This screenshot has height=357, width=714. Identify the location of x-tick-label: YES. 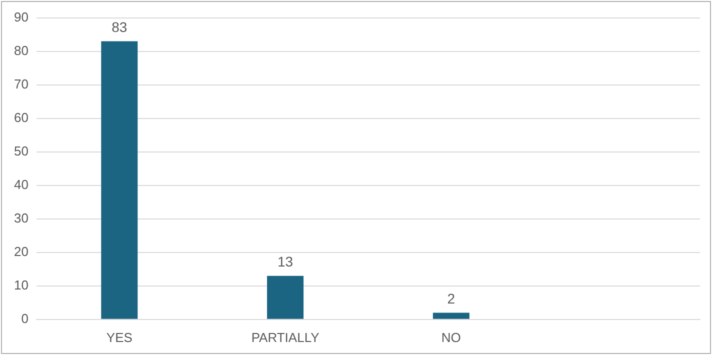
(119, 337).